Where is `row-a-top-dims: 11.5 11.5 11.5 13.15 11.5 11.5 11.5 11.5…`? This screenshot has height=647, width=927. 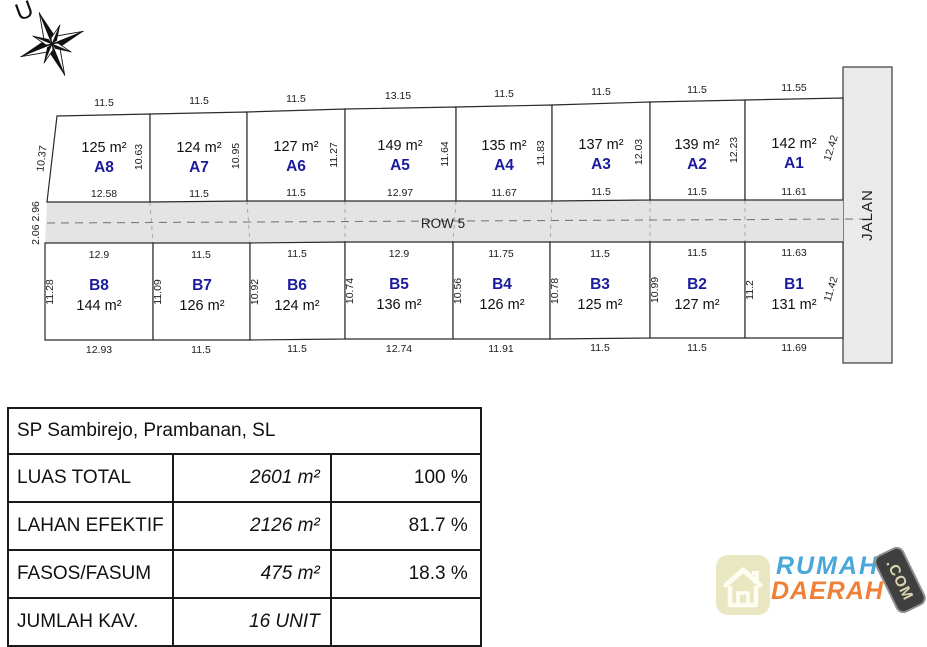 row-a-top-dims: 11.5 11.5 11.5 13.15 11.5 11.5 11.5 11.5… is located at coordinates (450, 95).